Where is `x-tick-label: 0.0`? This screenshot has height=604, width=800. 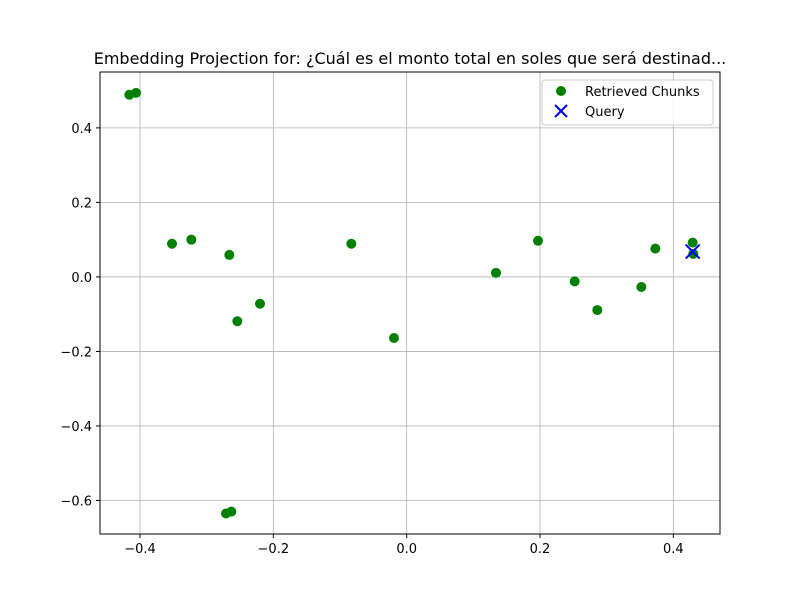
x-tick-label: 0.0 is located at coordinates (406, 549).